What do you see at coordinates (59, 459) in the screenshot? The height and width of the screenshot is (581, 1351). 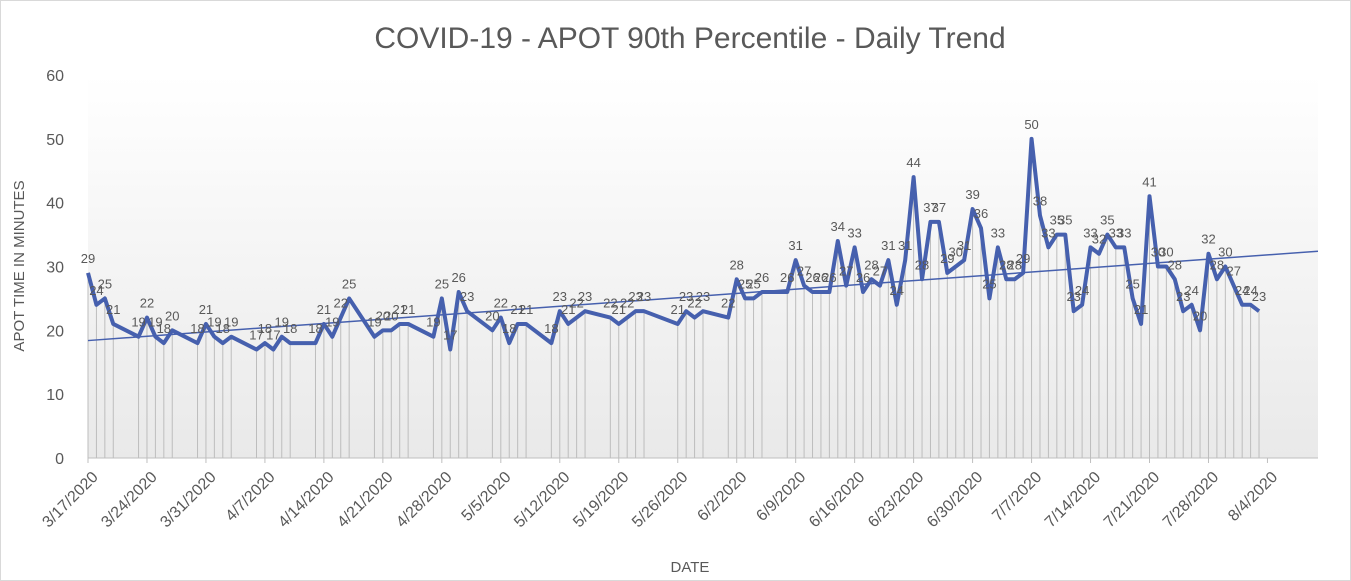 I see `y-tick-label: 0` at bounding box center [59, 459].